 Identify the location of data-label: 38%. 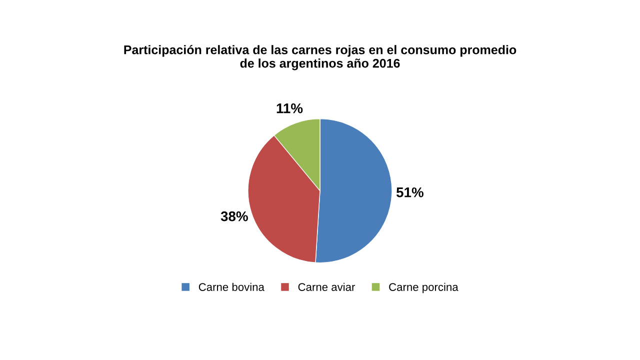
(234, 216).